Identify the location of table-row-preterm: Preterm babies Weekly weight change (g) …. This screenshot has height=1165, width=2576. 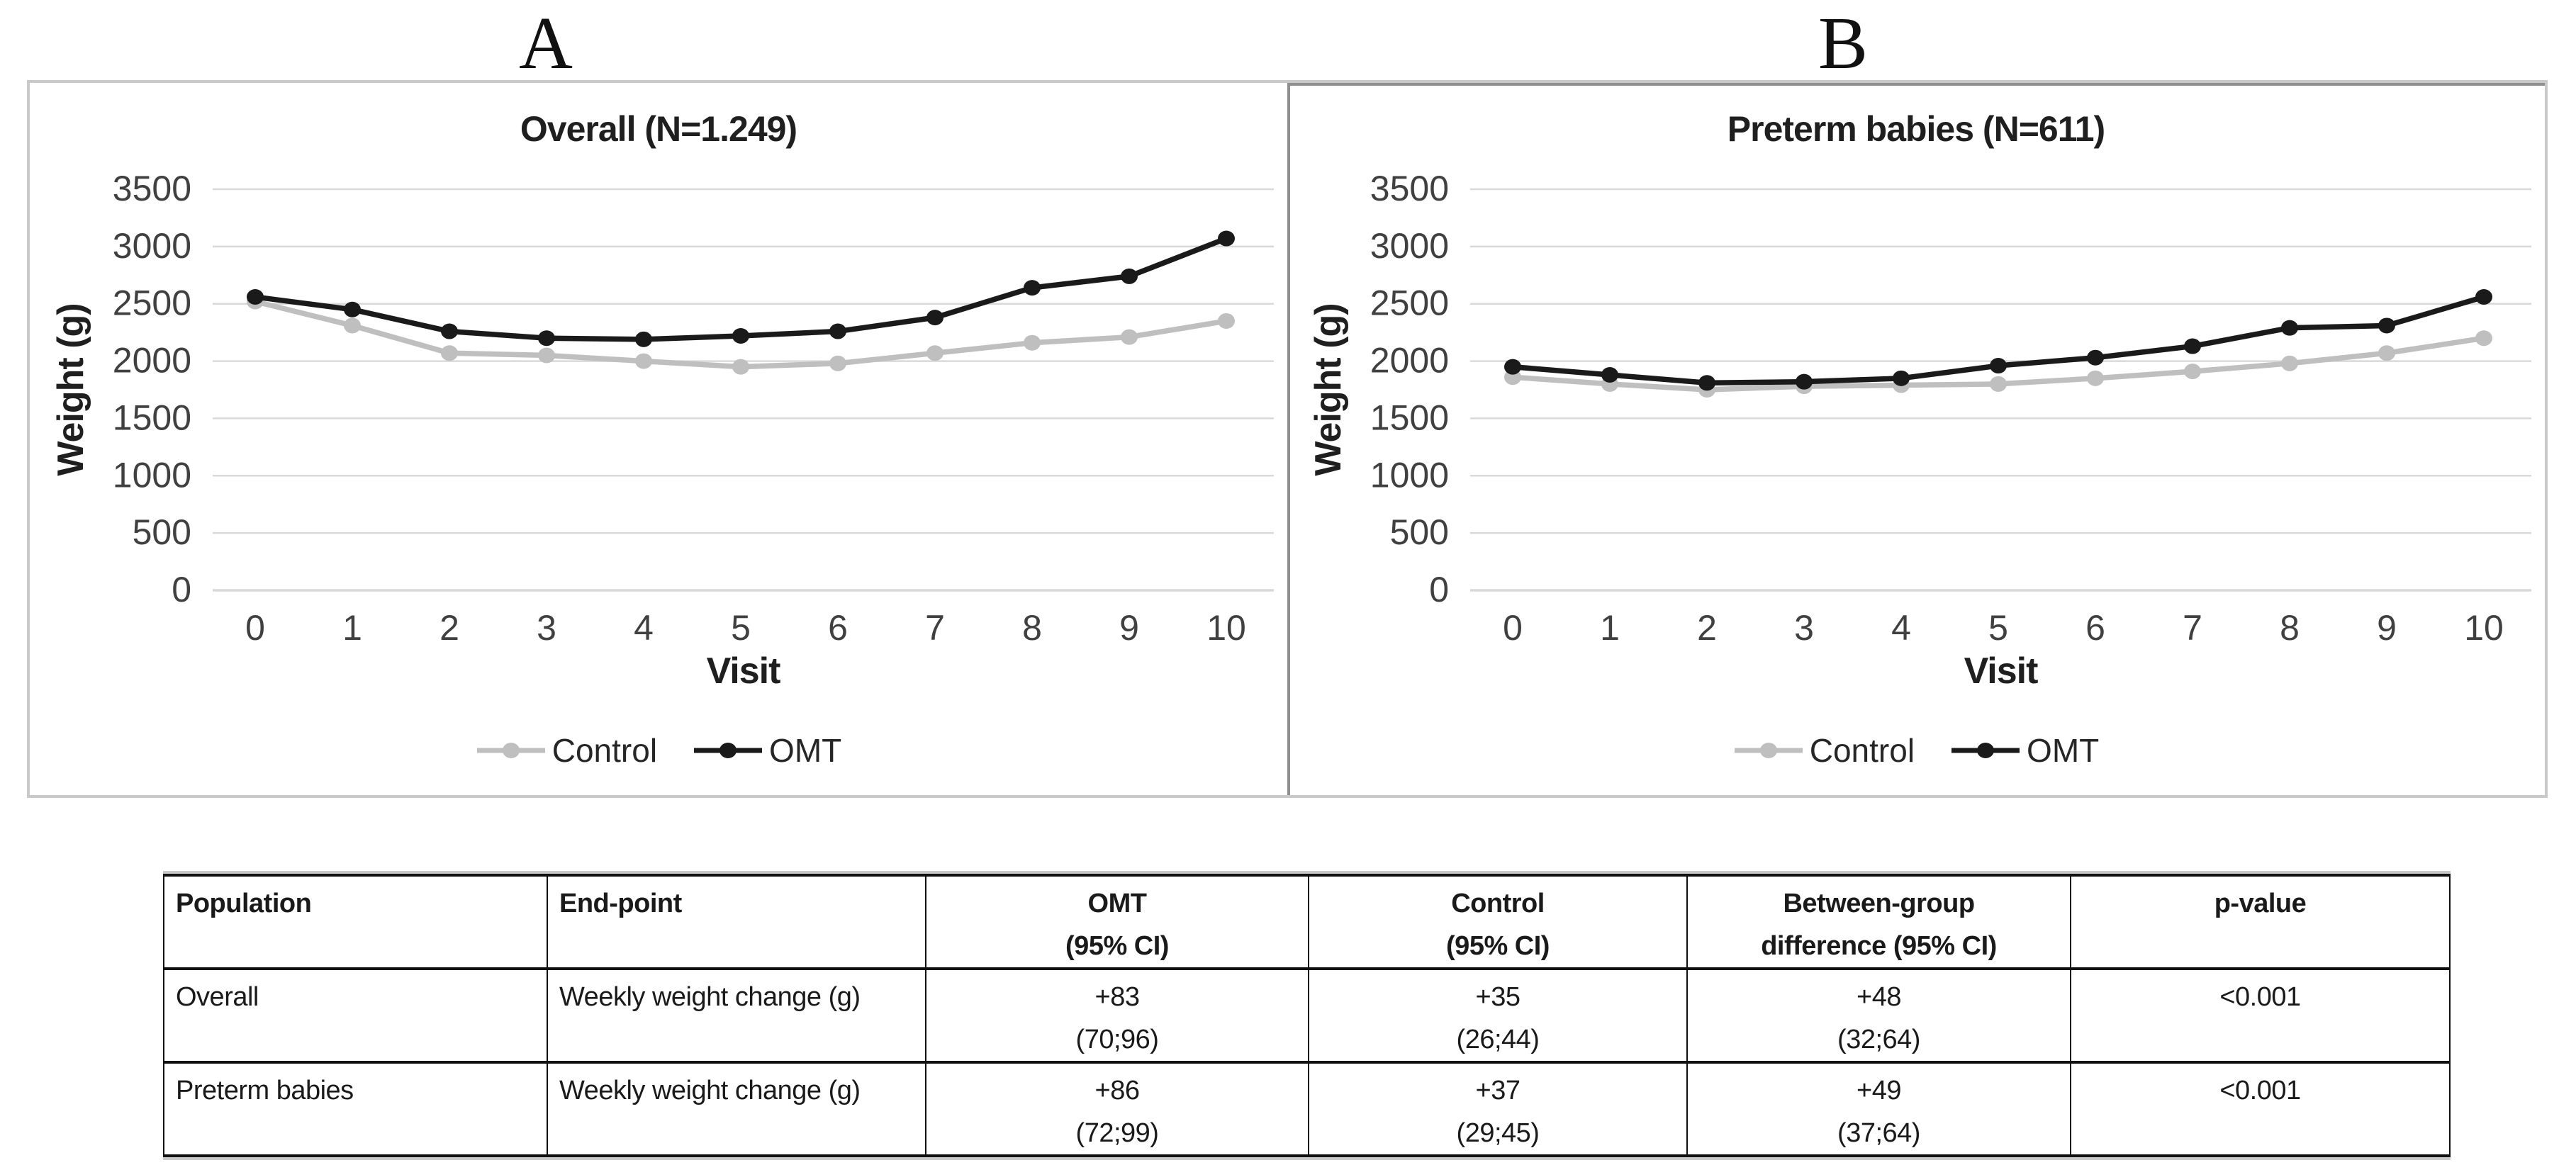
(1307, 1109).